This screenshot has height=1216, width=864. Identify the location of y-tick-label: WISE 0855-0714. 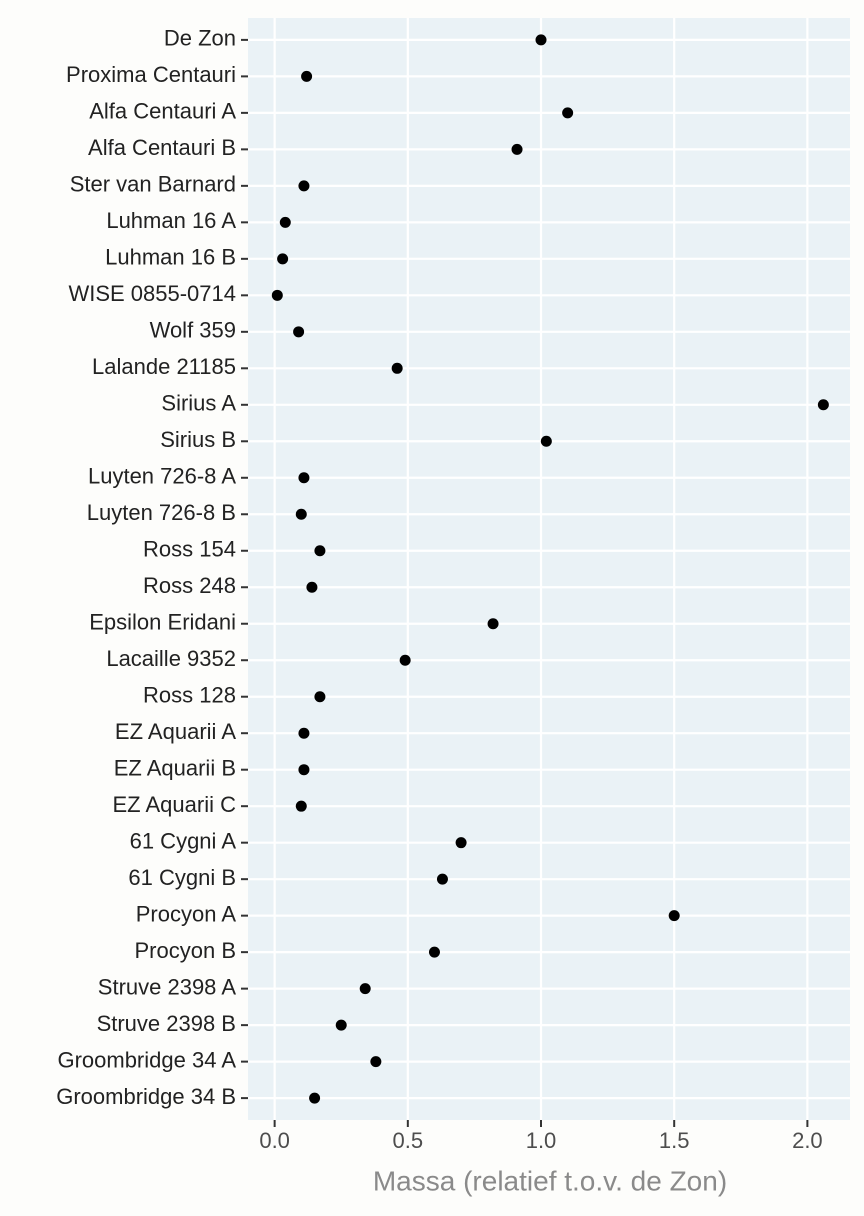
(152, 293).